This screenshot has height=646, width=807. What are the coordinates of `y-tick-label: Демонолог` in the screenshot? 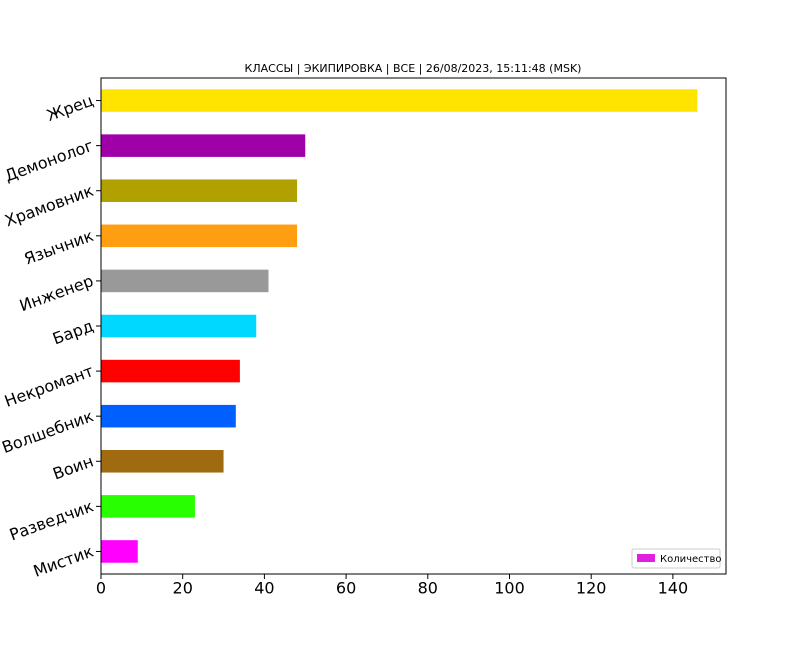 It's located at (49, 161).